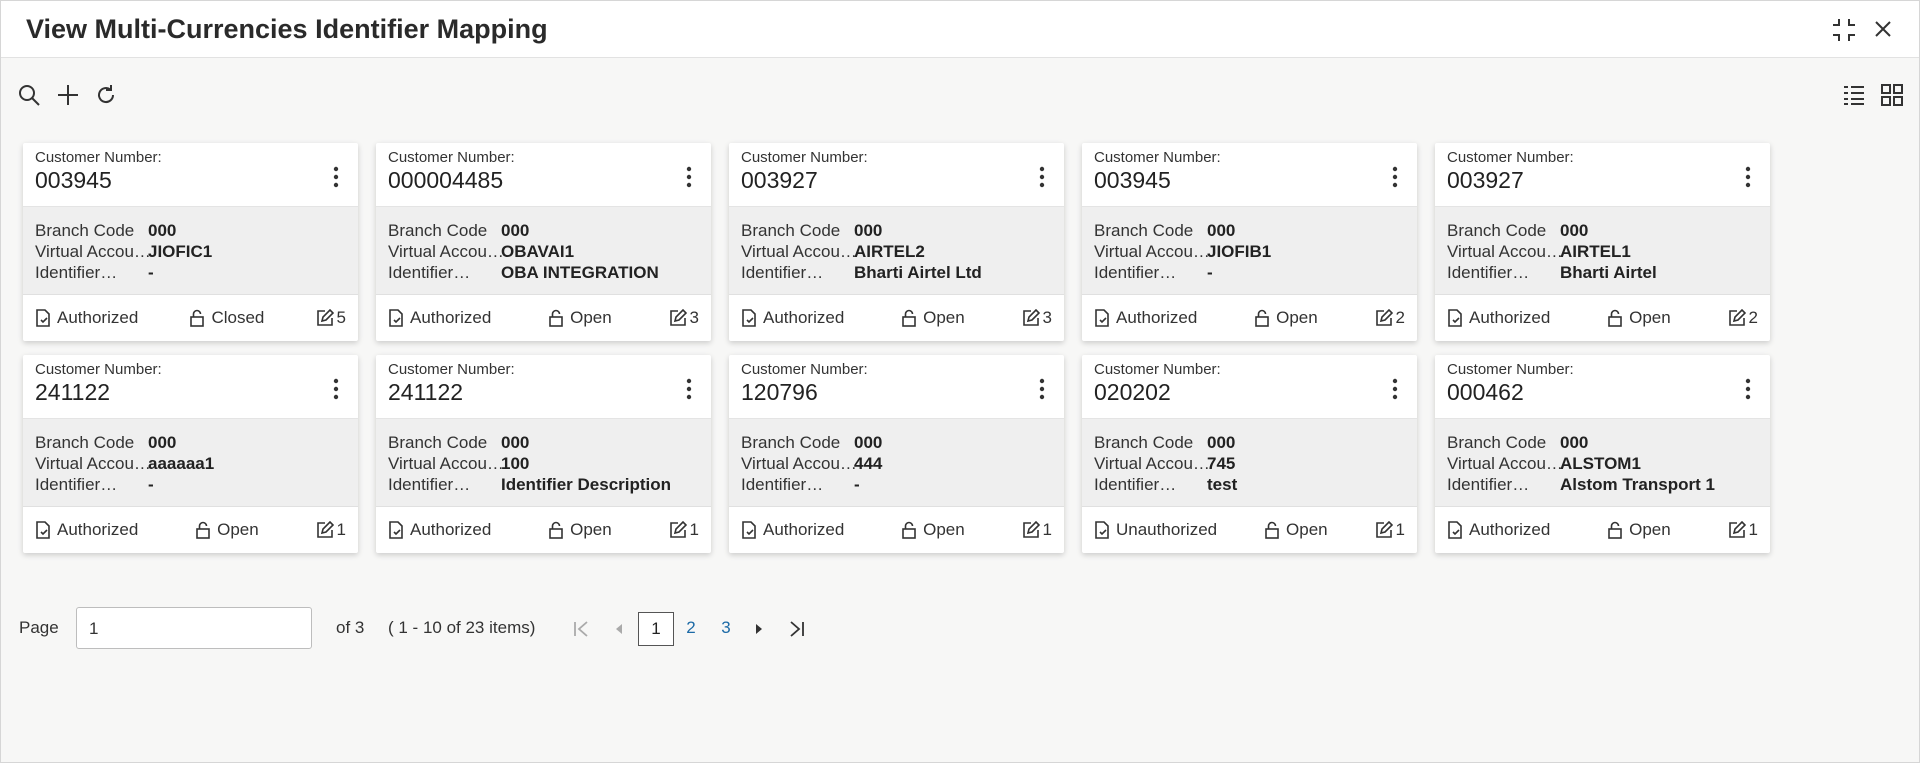 The width and height of the screenshot is (1920, 763). What do you see at coordinates (515, 463) in the screenshot?
I see `field-value: 100` at bounding box center [515, 463].